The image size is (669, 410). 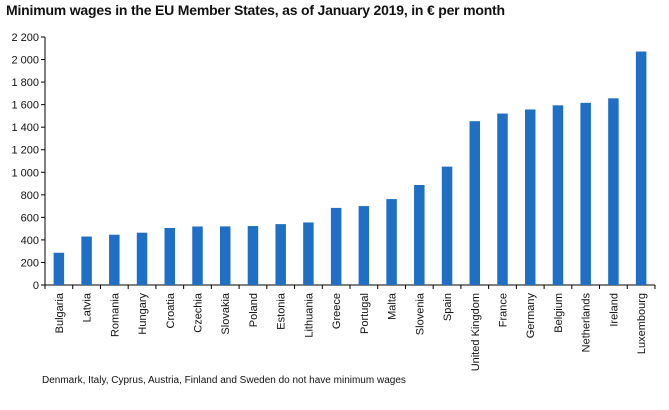 I want to click on x-tick-label: Hungary, so click(x=143, y=314).